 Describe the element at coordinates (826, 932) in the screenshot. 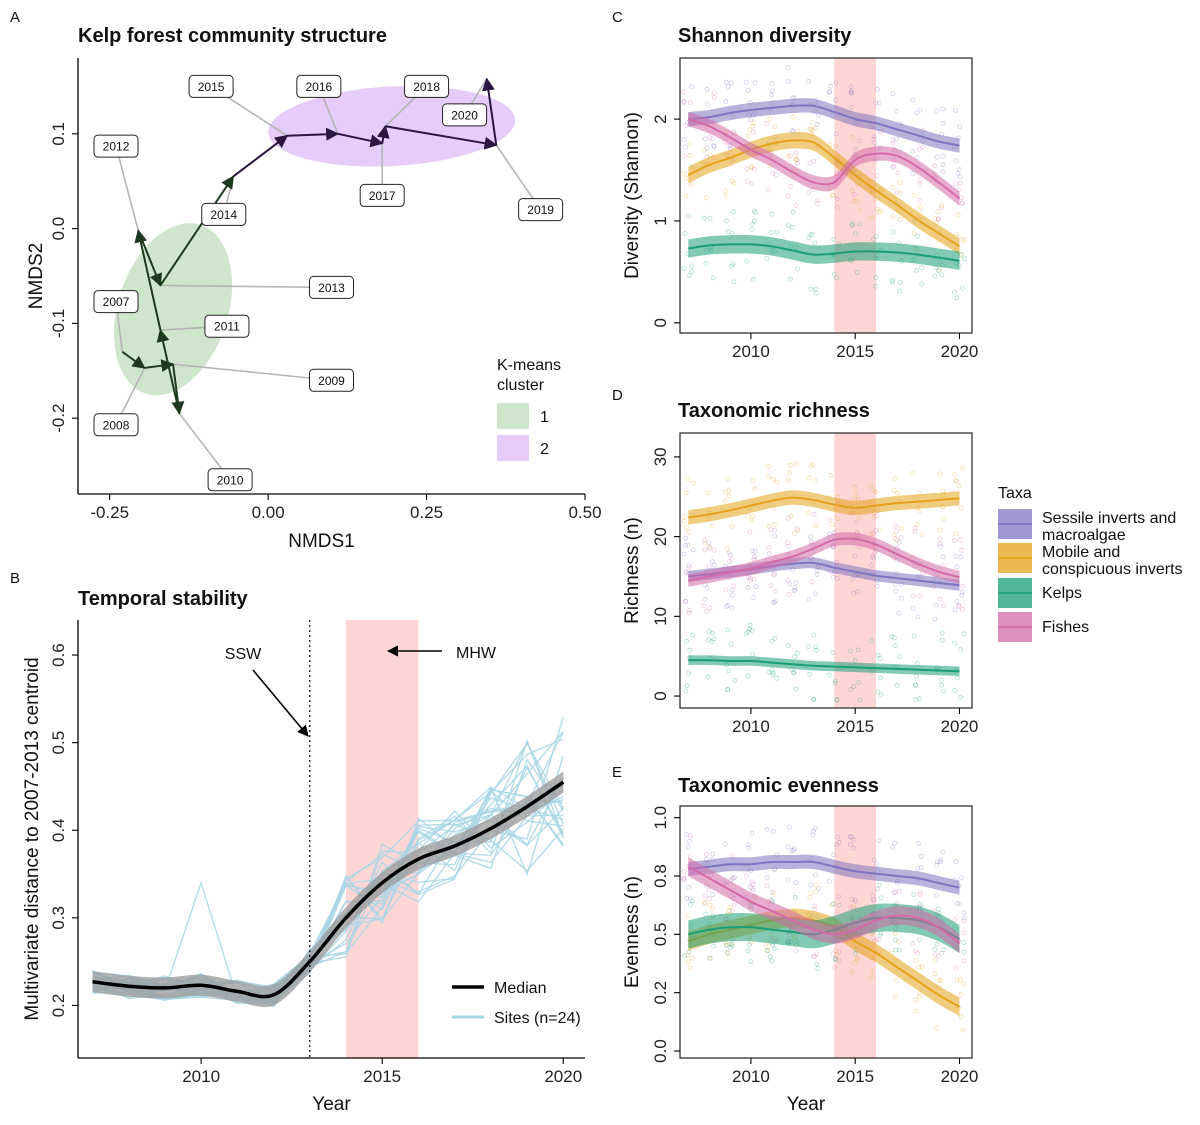

I see `panel-e-frame` at that location.